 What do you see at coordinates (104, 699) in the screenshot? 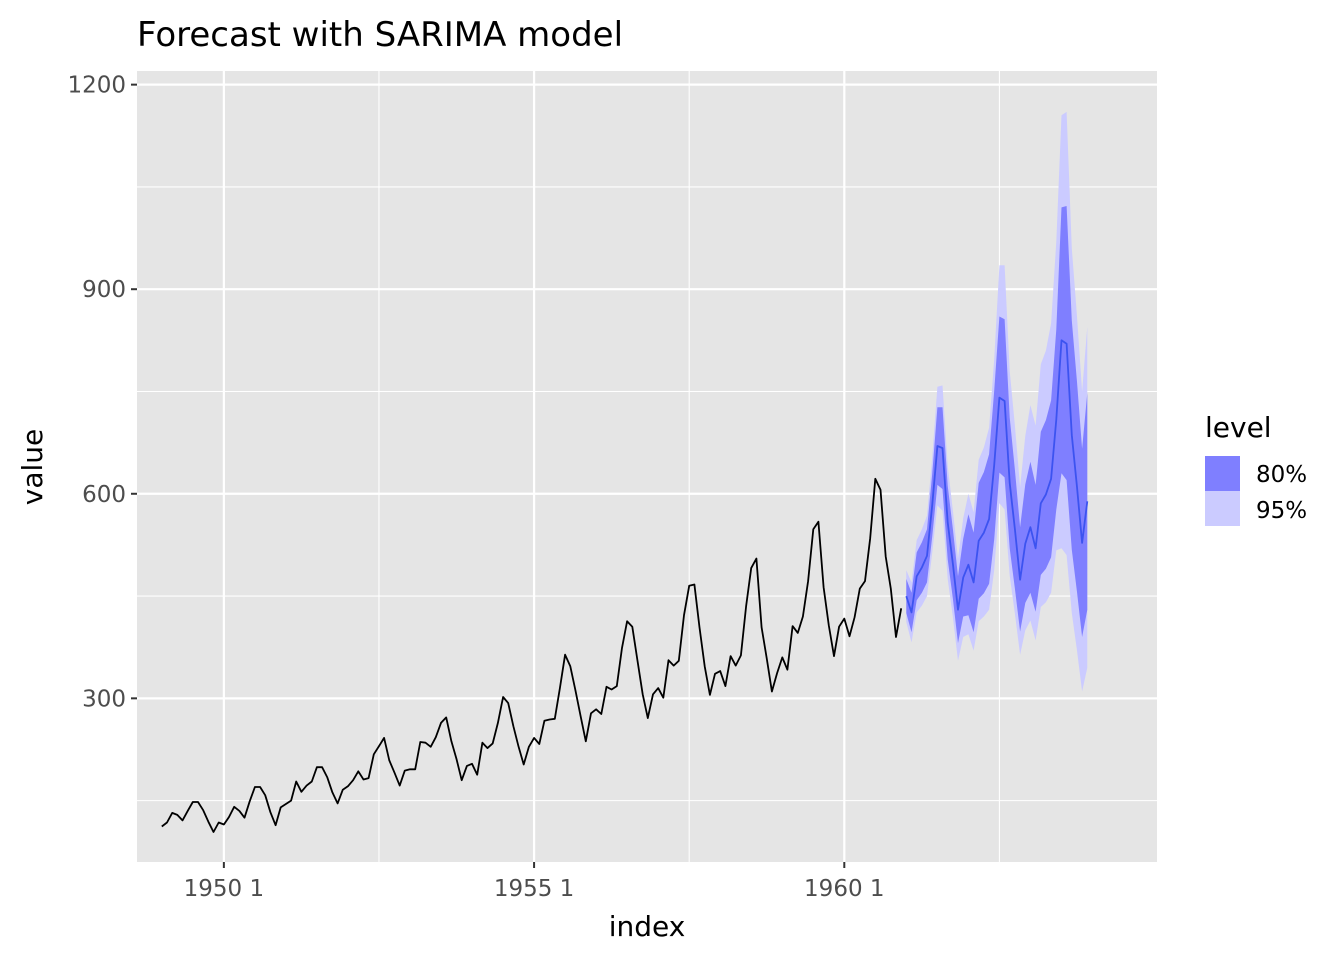
I see `y-tick-label: 300` at bounding box center [104, 699].